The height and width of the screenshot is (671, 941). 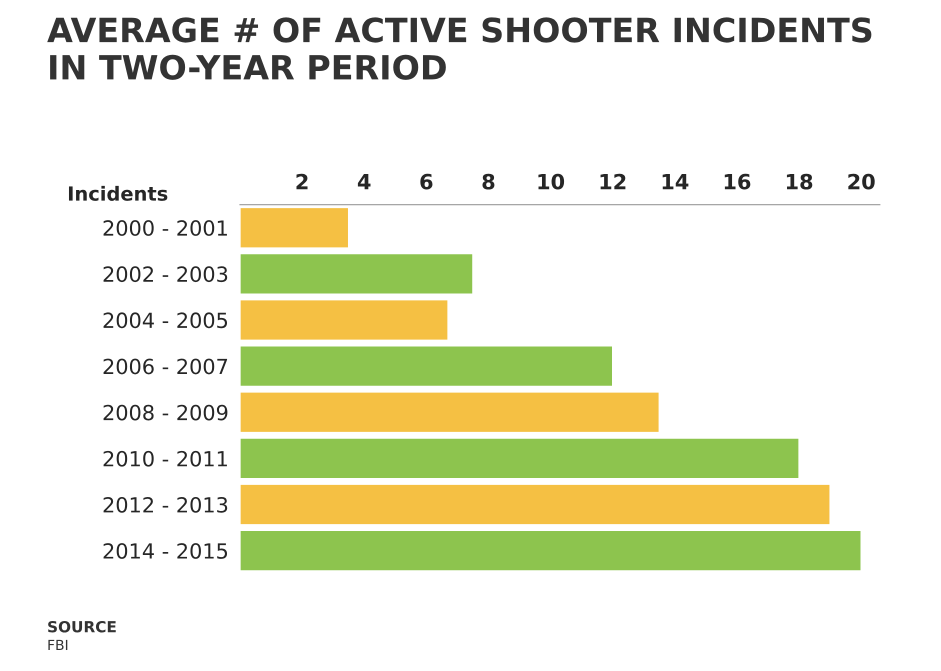 What do you see at coordinates (166, 366) in the screenshot?
I see `y-tick-label: 2006 - 2007` at bounding box center [166, 366].